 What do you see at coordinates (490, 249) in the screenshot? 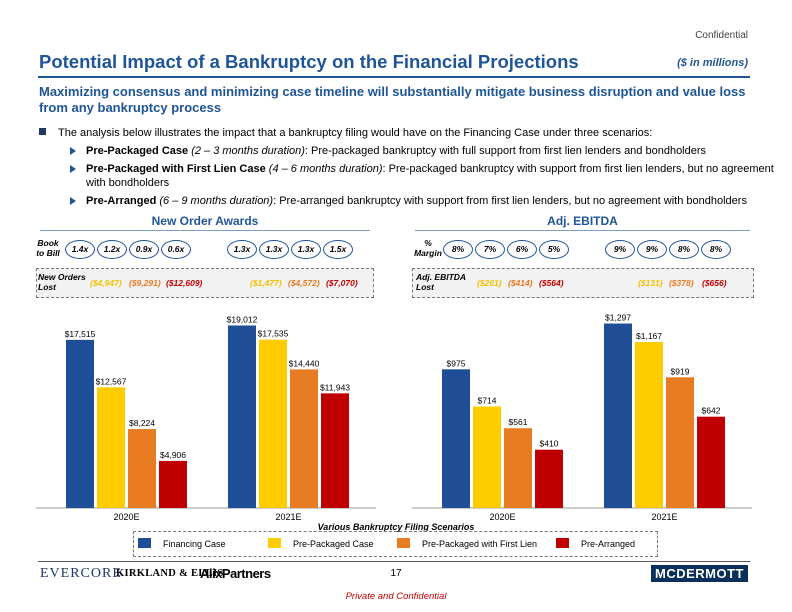
I see `margin-value: 7%` at bounding box center [490, 249].